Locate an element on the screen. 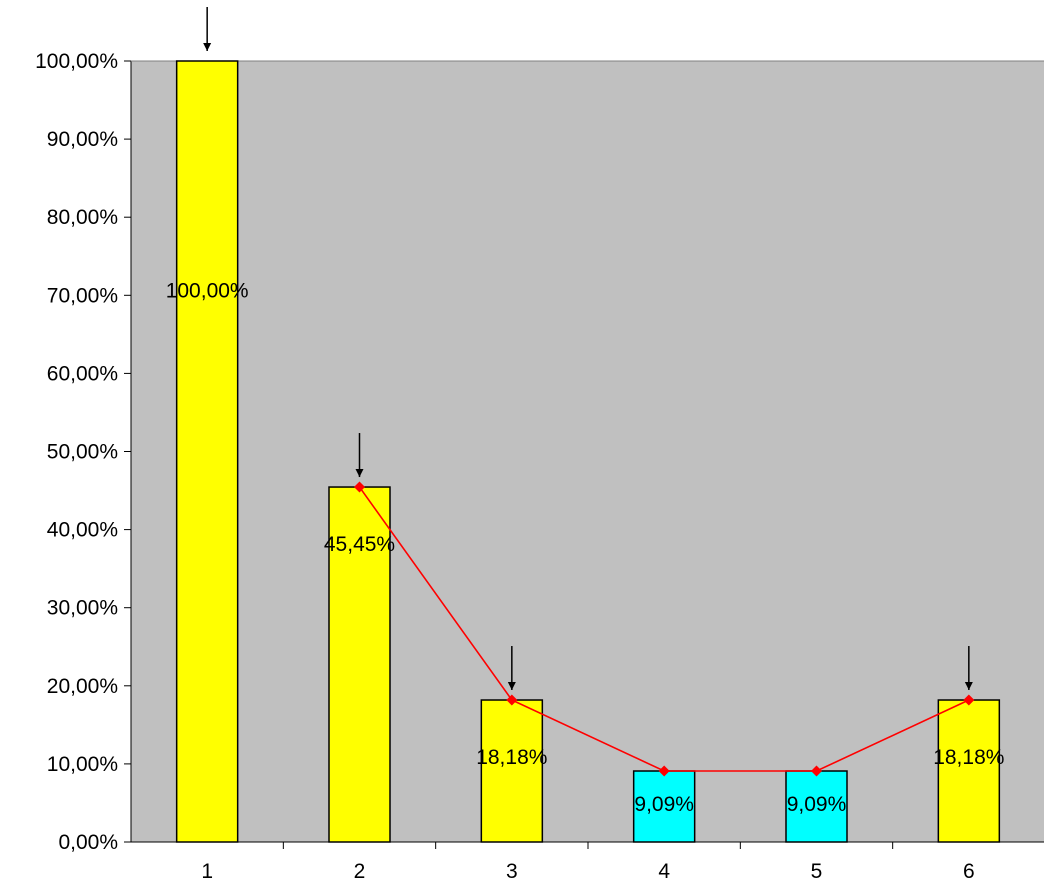 The width and height of the screenshot is (1044, 891). x-tick-label: 6 is located at coordinates (969, 871).